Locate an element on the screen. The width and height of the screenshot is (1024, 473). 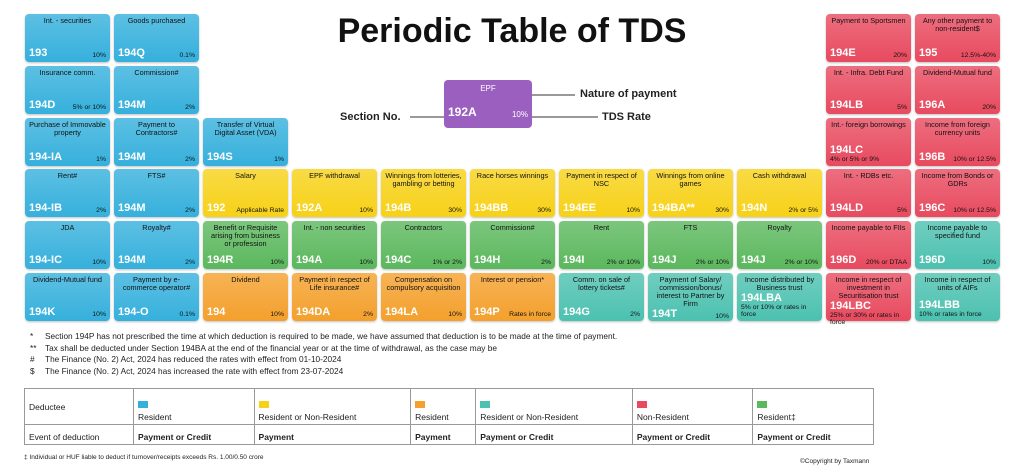
payment-nature: Rent is located at coordinates (601, 228).